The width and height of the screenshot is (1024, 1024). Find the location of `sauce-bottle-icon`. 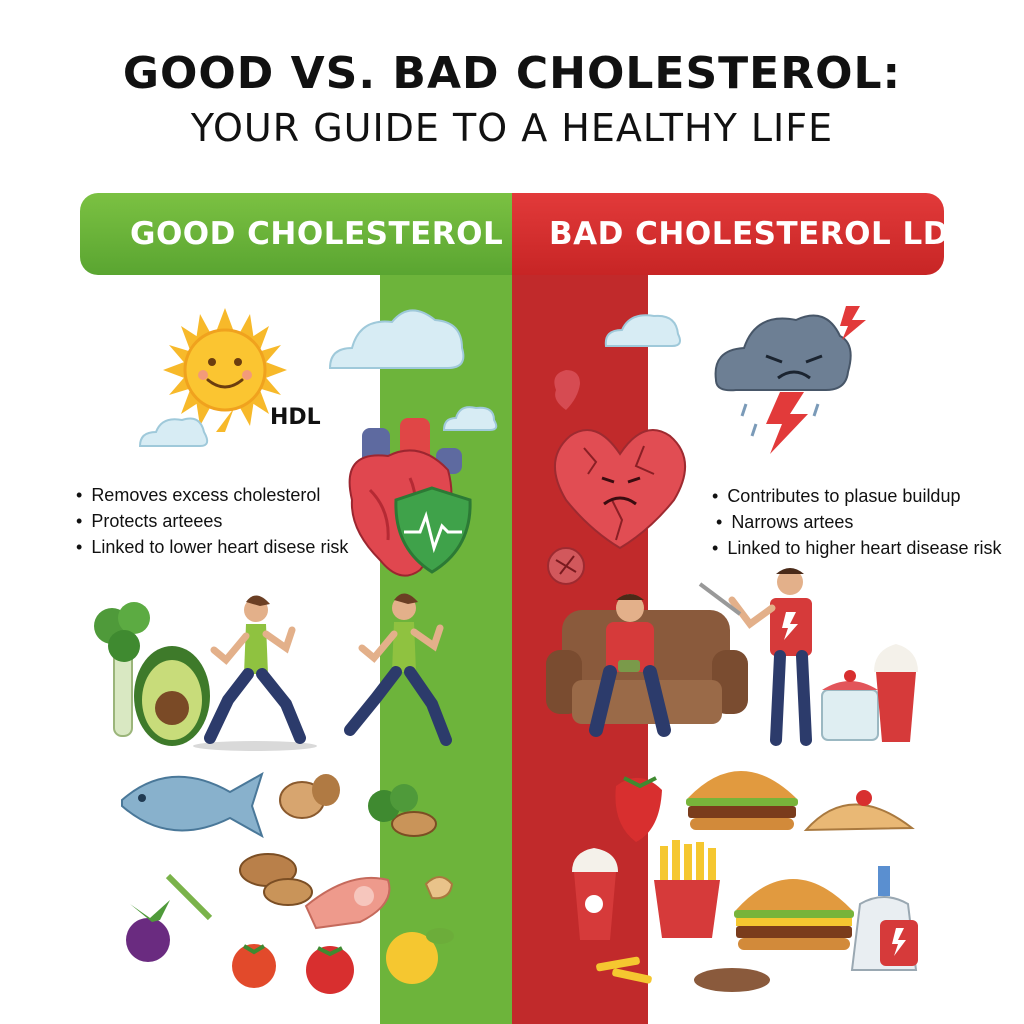

sauce-bottle-icon is located at coordinates (884, 918).